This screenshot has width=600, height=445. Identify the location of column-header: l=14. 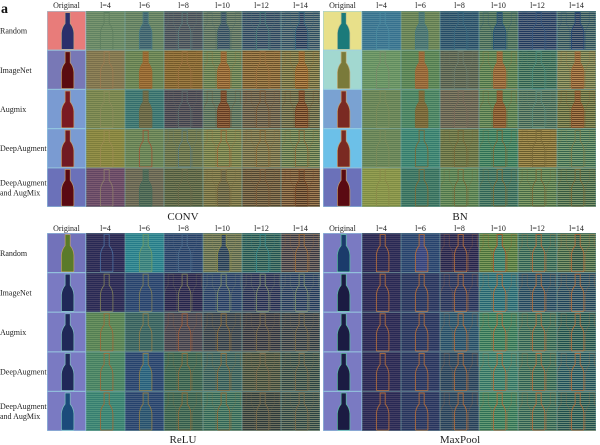
(576, 228).